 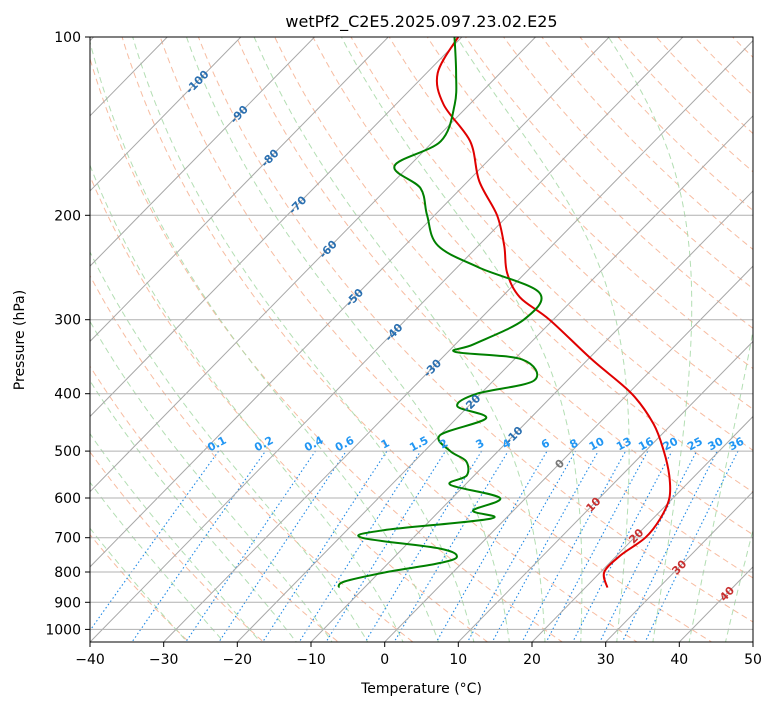 What do you see at coordinates (63, 630) in the screenshot?
I see `y-tick-label: 1000` at bounding box center [63, 630].